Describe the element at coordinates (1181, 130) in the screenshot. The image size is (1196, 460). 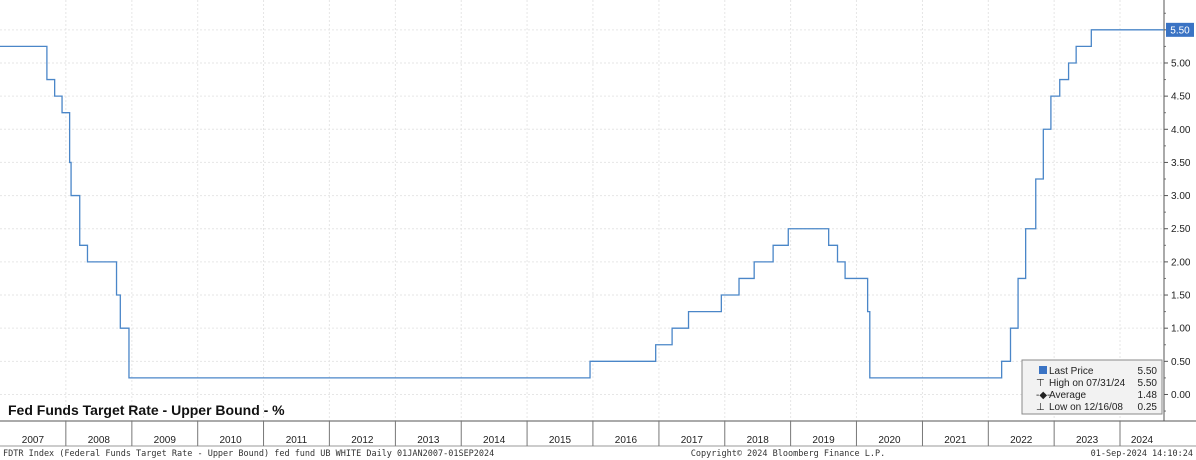
I see `y-tick-label: 4.00` at that location.